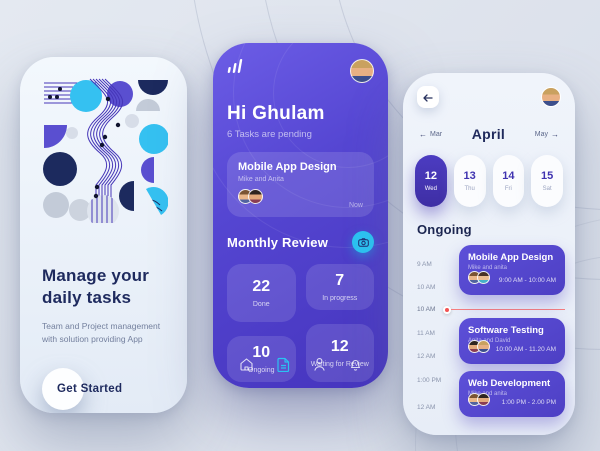 Image resolution: width=600 pixels, height=451 pixels. Describe the element at coordinates (429, 380) in the screenshot. I see `time-label: 1:00 PM` at that location.